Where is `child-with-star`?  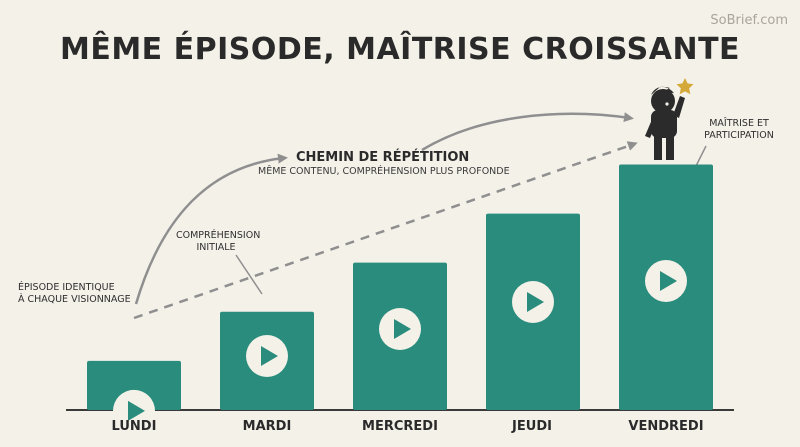
child-with-star is located at coordinates (669, 119).